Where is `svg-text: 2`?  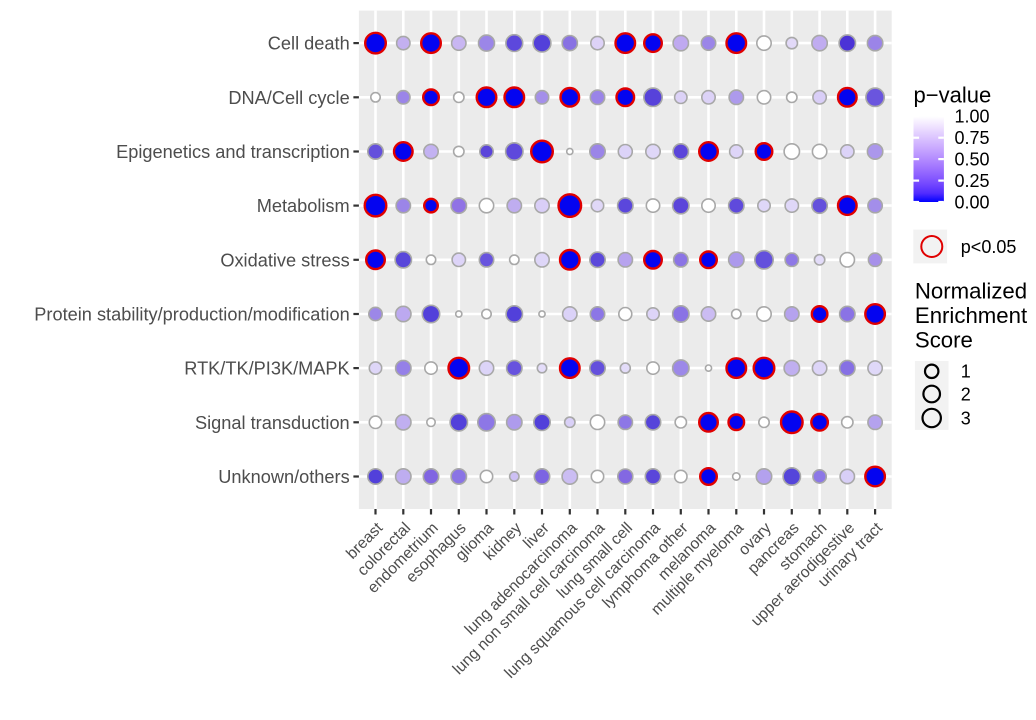 svg-text: 2 is located at coordinates (966, 394).